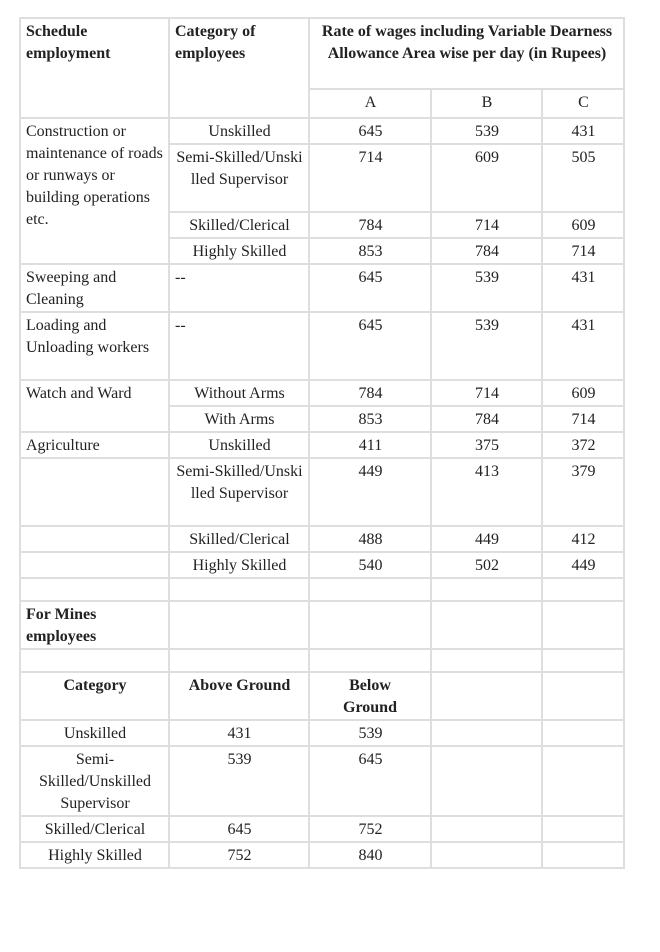  Describe the element at coordinates (370, 733) in the screenshot. I see `mines-below: 539` at that location.